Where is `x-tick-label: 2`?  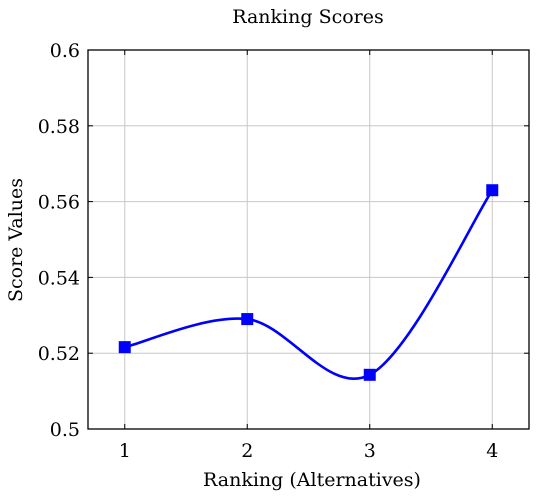 x-tick-label: 2 is located at coordinates (247, 451).